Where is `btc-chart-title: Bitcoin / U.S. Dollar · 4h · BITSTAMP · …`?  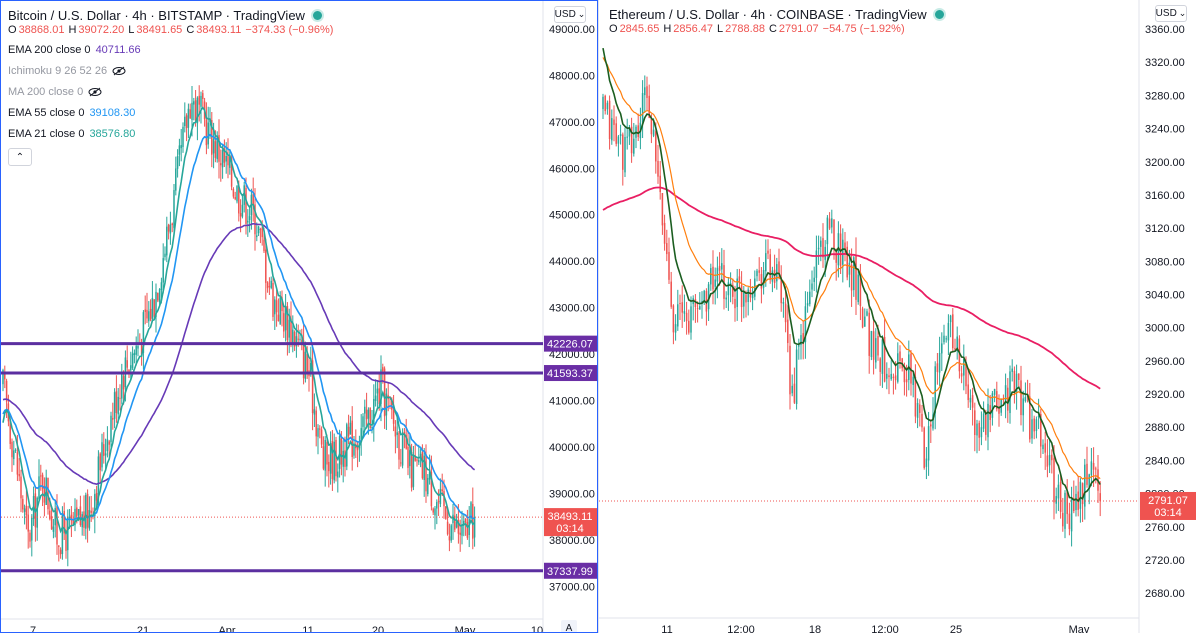
btc-chart-title: Bitcoin / U.S. Dollar · 4h · BITSTAMP · … is located at coordinates (156, 15).